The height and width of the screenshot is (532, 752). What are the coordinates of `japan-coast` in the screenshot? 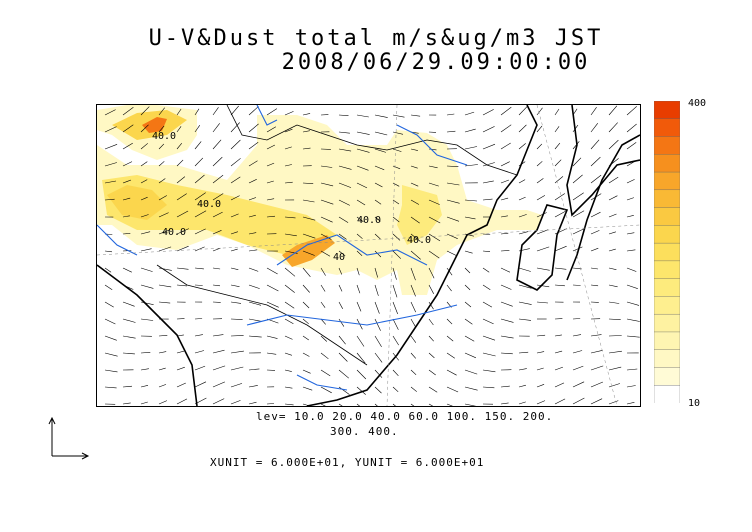 It's located at (603, 207).